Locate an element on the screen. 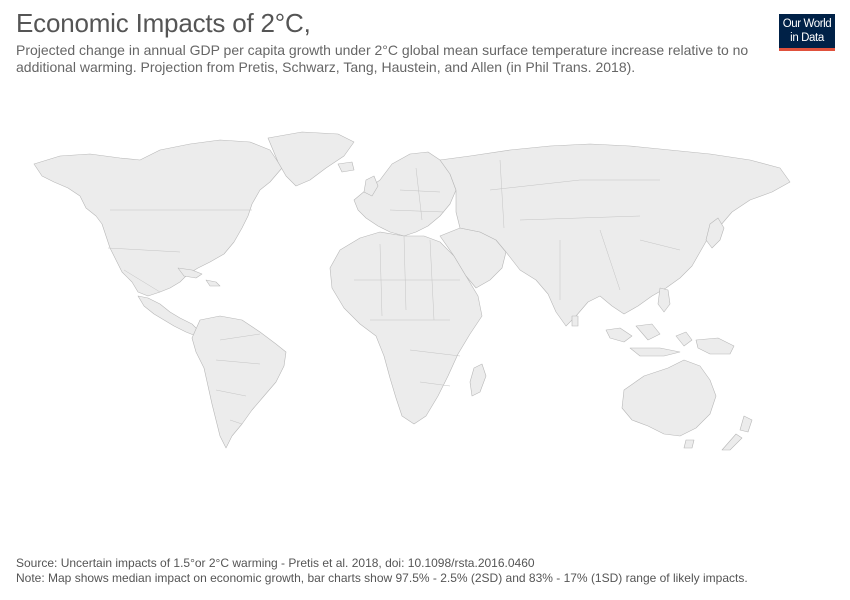  map-new-guinea is located at coordinates (715, 346).